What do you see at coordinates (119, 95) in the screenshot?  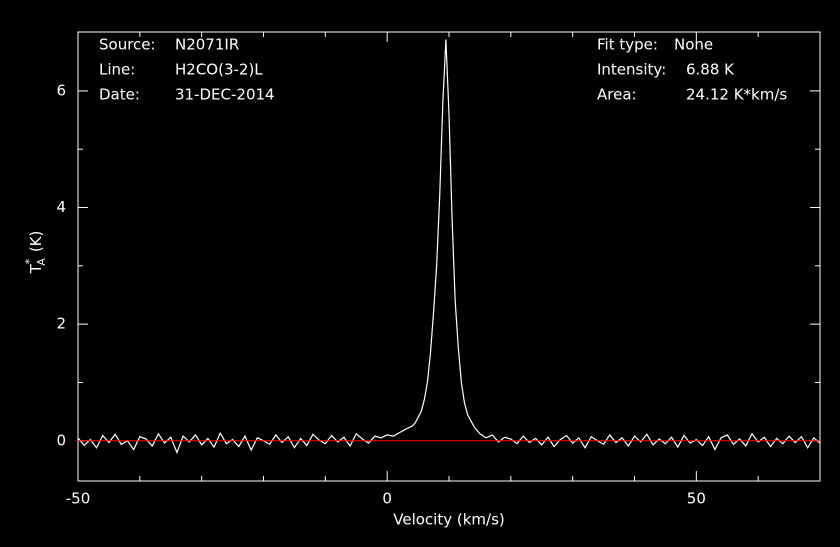 I see `info-label: Date:` at bounding box center [119, 95].